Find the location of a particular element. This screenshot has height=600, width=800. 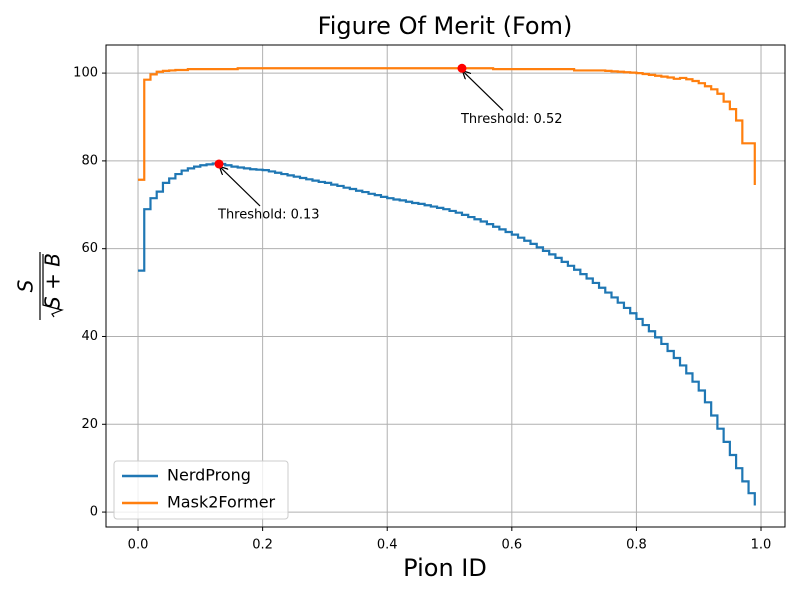

x-tick-label: 0.0 is located at coordinates (138, 545).